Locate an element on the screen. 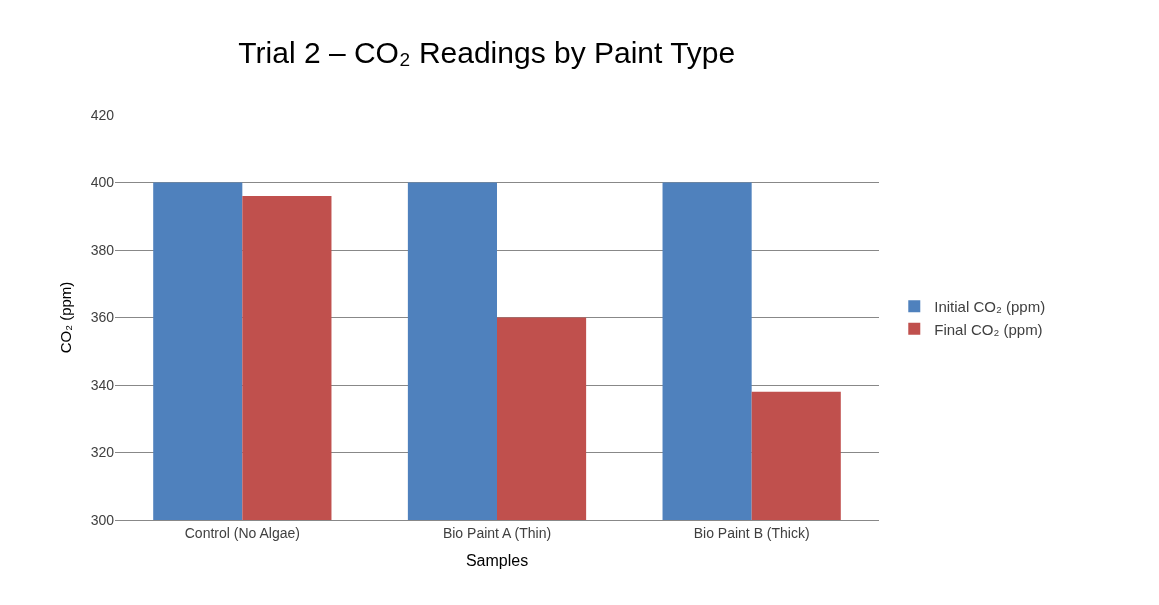 This screenshot has height=605, width=1159. legend-label: Final CO₂ (ppm) is located at coordinates (988, 329).